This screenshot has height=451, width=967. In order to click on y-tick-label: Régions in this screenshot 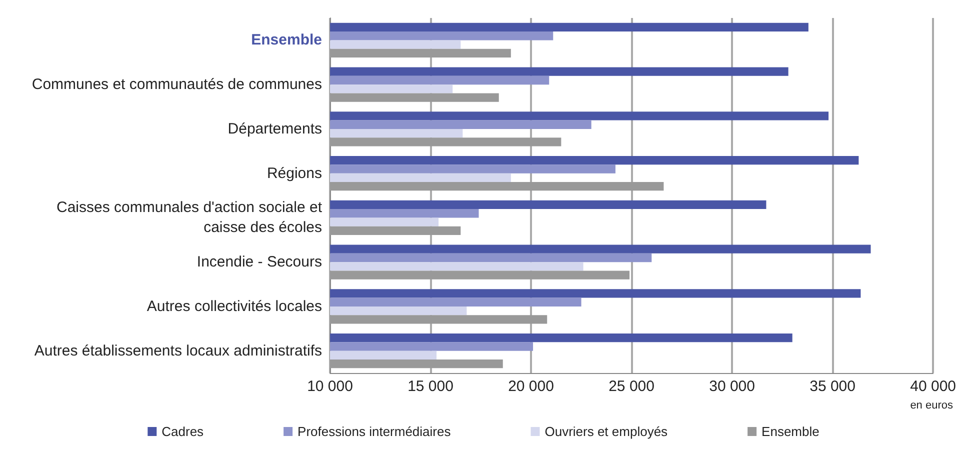, I will do `click(294, 173)`.